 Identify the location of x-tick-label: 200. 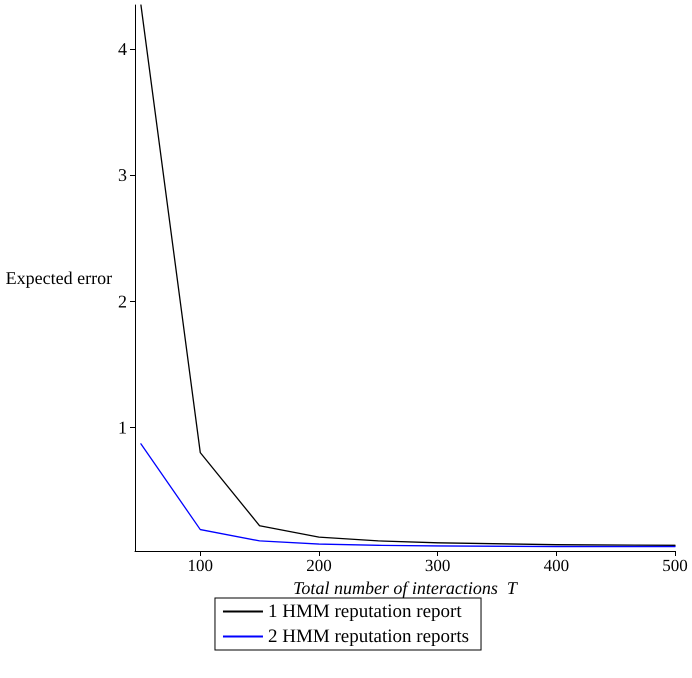
(319, 565).